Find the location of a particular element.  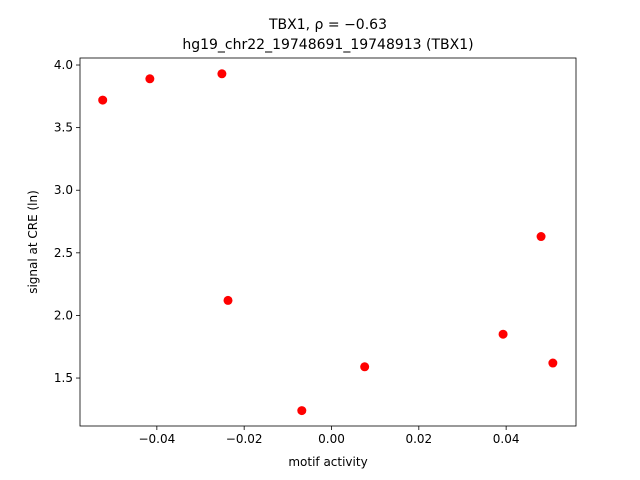

x-tick-label: −0.02 is located at coordinates (244, 439).